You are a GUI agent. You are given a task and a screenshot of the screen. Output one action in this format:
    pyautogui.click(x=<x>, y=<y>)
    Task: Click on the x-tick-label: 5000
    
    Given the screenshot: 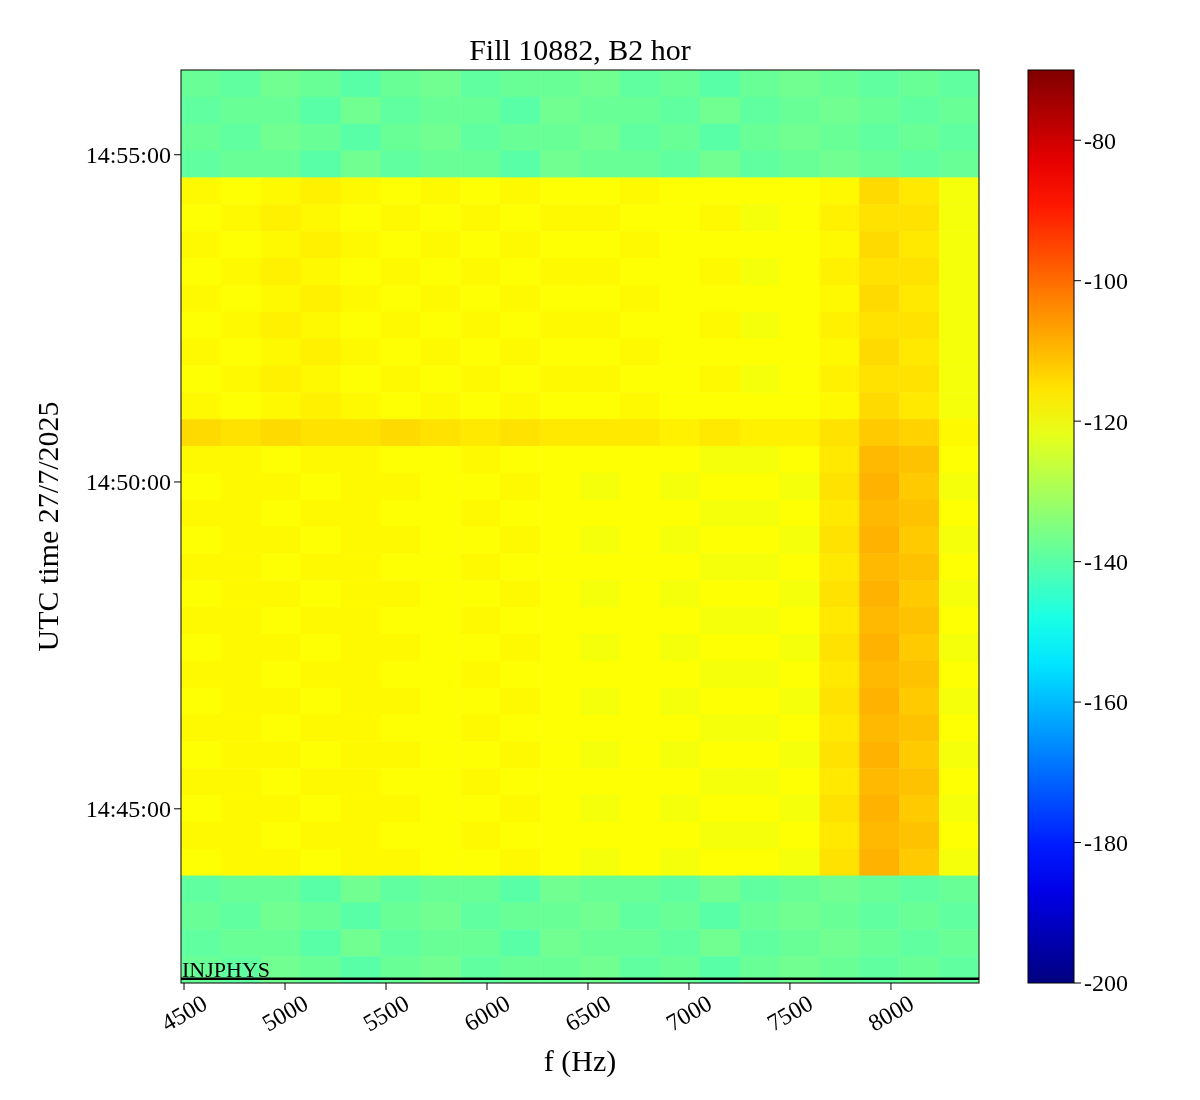 What is the action you would take?
    pyautogui.click(x=285, y=1013)
    